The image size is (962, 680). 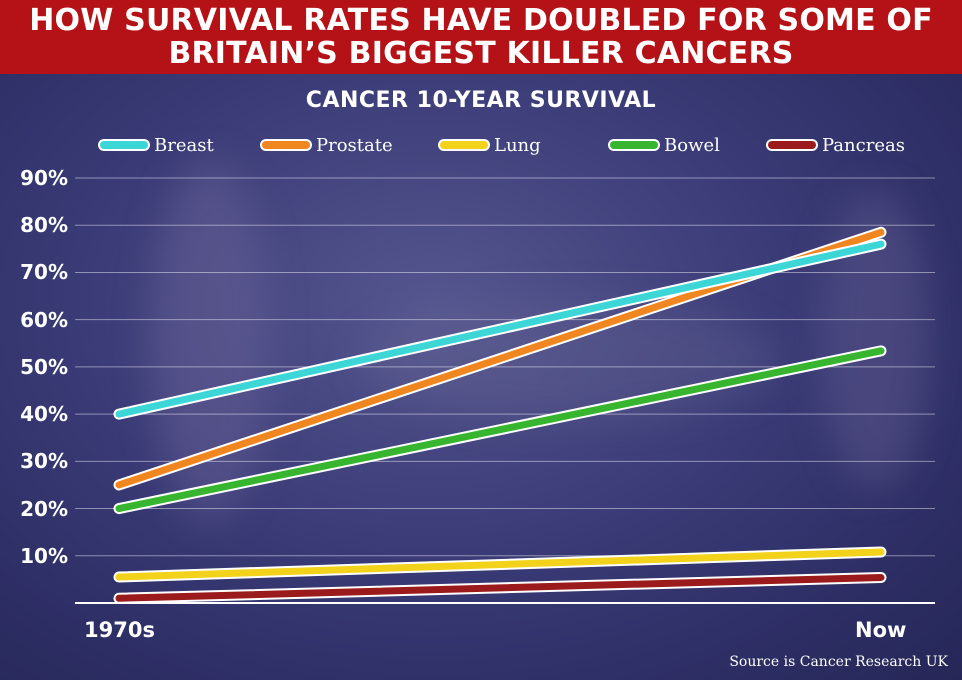 I want to click on y-tick-label-50: 50%, so click(x=44, y=366).